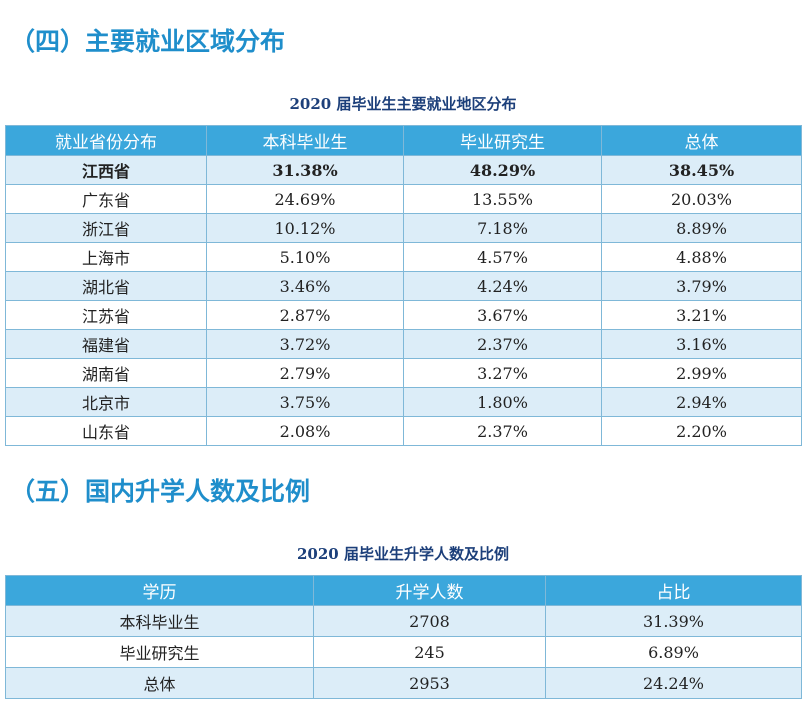 The width and height of the screenshot is (806, 707). Describe the element at coordinates (673, 652) in the screenshot. I see `table-cell: 6.89%` at that location.